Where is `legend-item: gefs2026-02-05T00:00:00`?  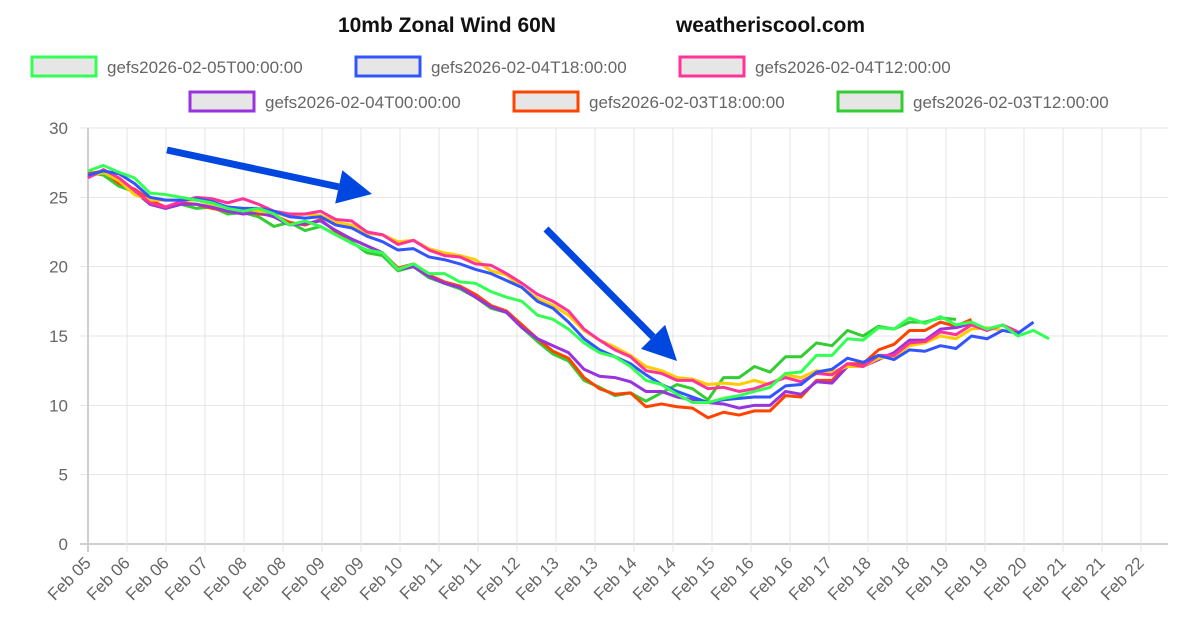 legend-item: gefs2026-02-05T00:00:00 is located at coordinates (166, 66).